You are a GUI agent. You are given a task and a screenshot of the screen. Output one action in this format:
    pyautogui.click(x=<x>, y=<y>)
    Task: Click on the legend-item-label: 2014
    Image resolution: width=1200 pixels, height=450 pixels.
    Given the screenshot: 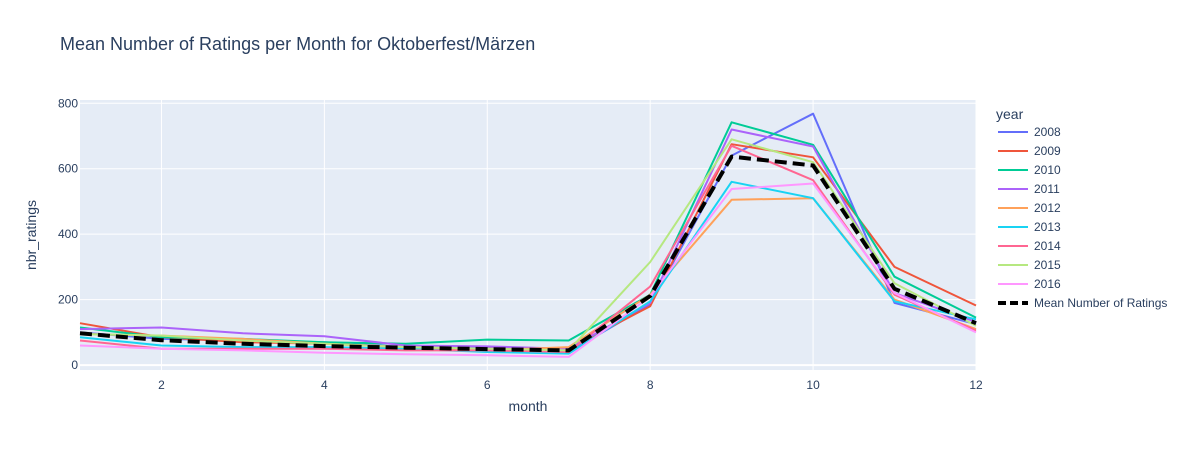 What is the action you would take?
    pyautogui.click(x=1047, y=246)
    